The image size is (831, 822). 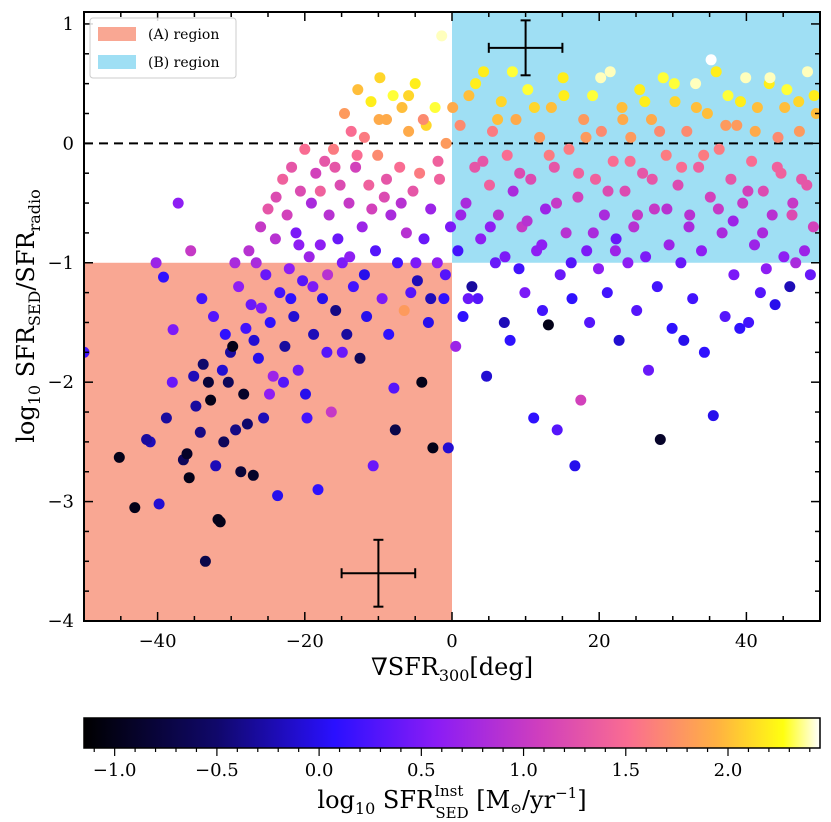 What do you see at coordinates (115, 770) in the screenshot?
I see `colorbar-tick-label: −1.0` at bounding box center [115, 770].